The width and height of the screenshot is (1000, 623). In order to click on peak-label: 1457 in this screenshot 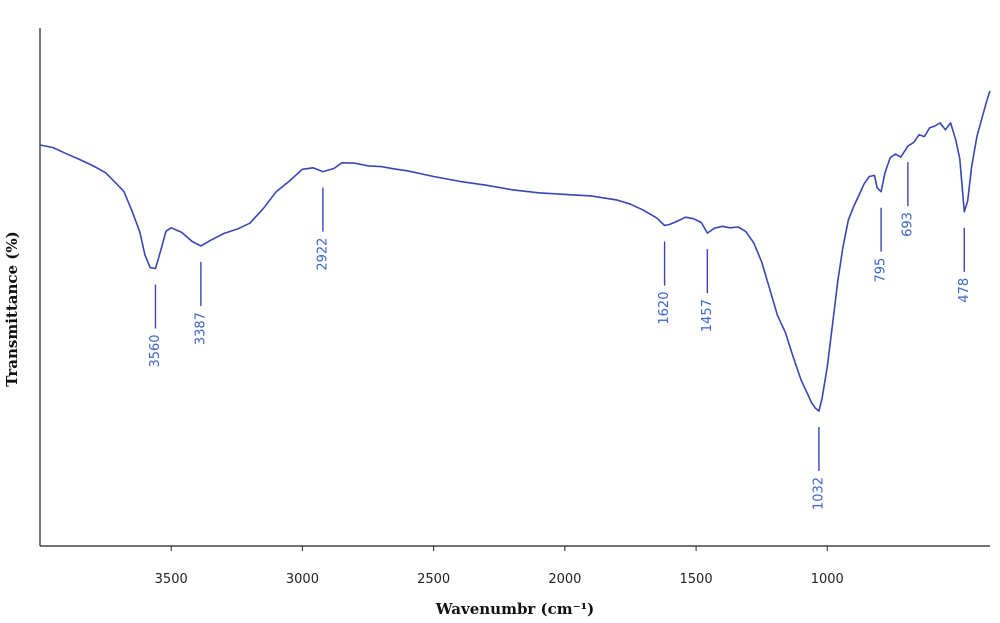, I will do `click(707, 315)`.